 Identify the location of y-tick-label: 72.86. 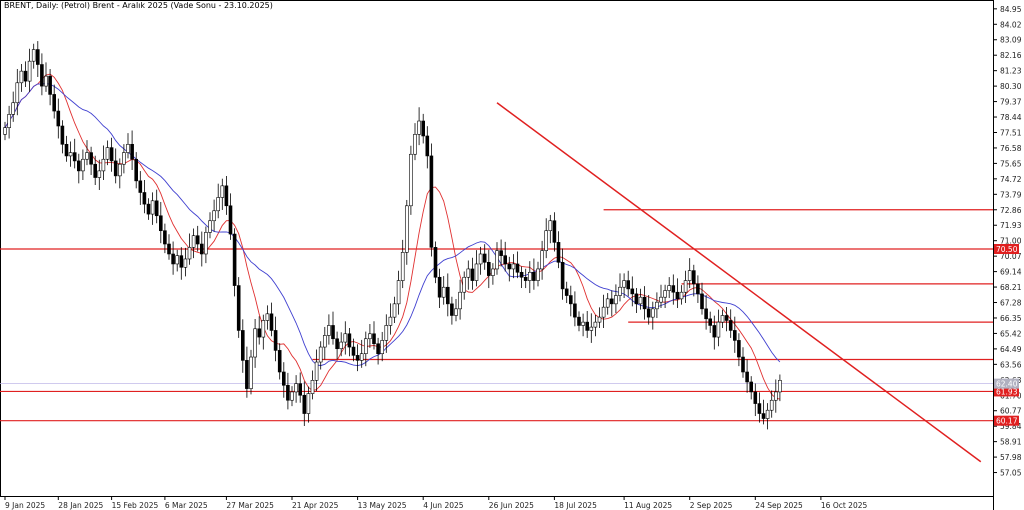
(1011, 210).